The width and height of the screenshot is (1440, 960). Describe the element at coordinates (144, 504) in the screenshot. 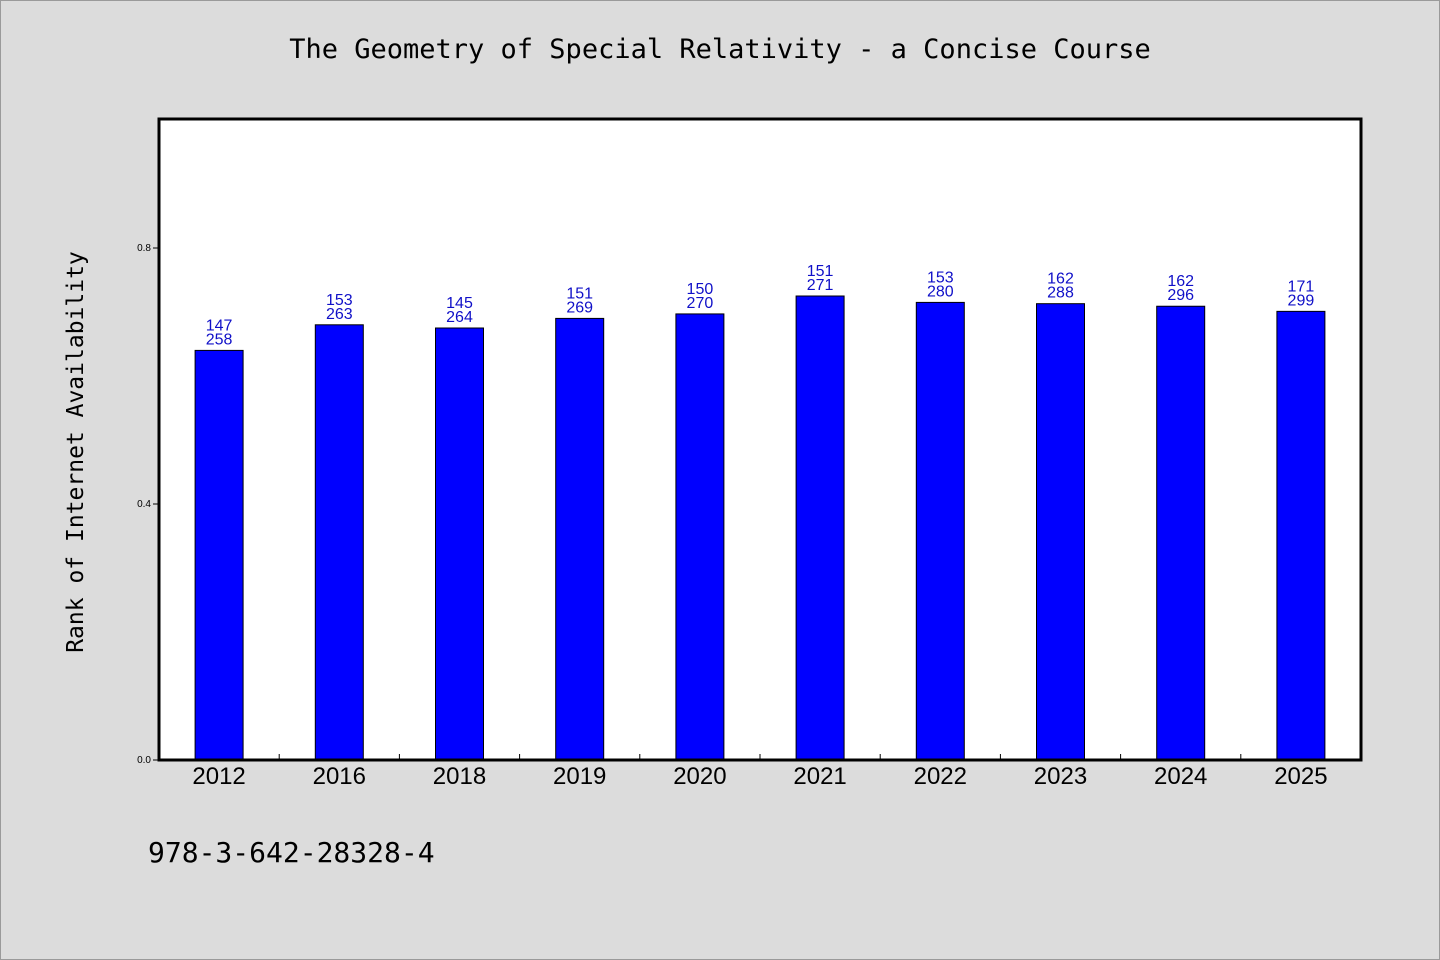

I see `y-tick-label-0.4: 0.4` at that location.